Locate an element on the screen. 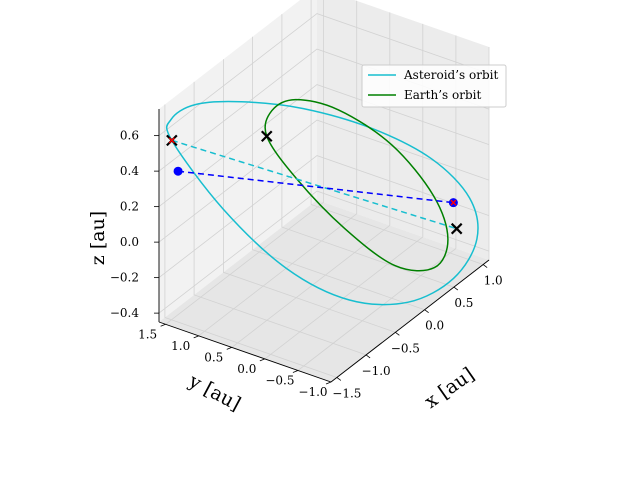  x-tick-label: −1.5 is located at coordinates (346, 393).